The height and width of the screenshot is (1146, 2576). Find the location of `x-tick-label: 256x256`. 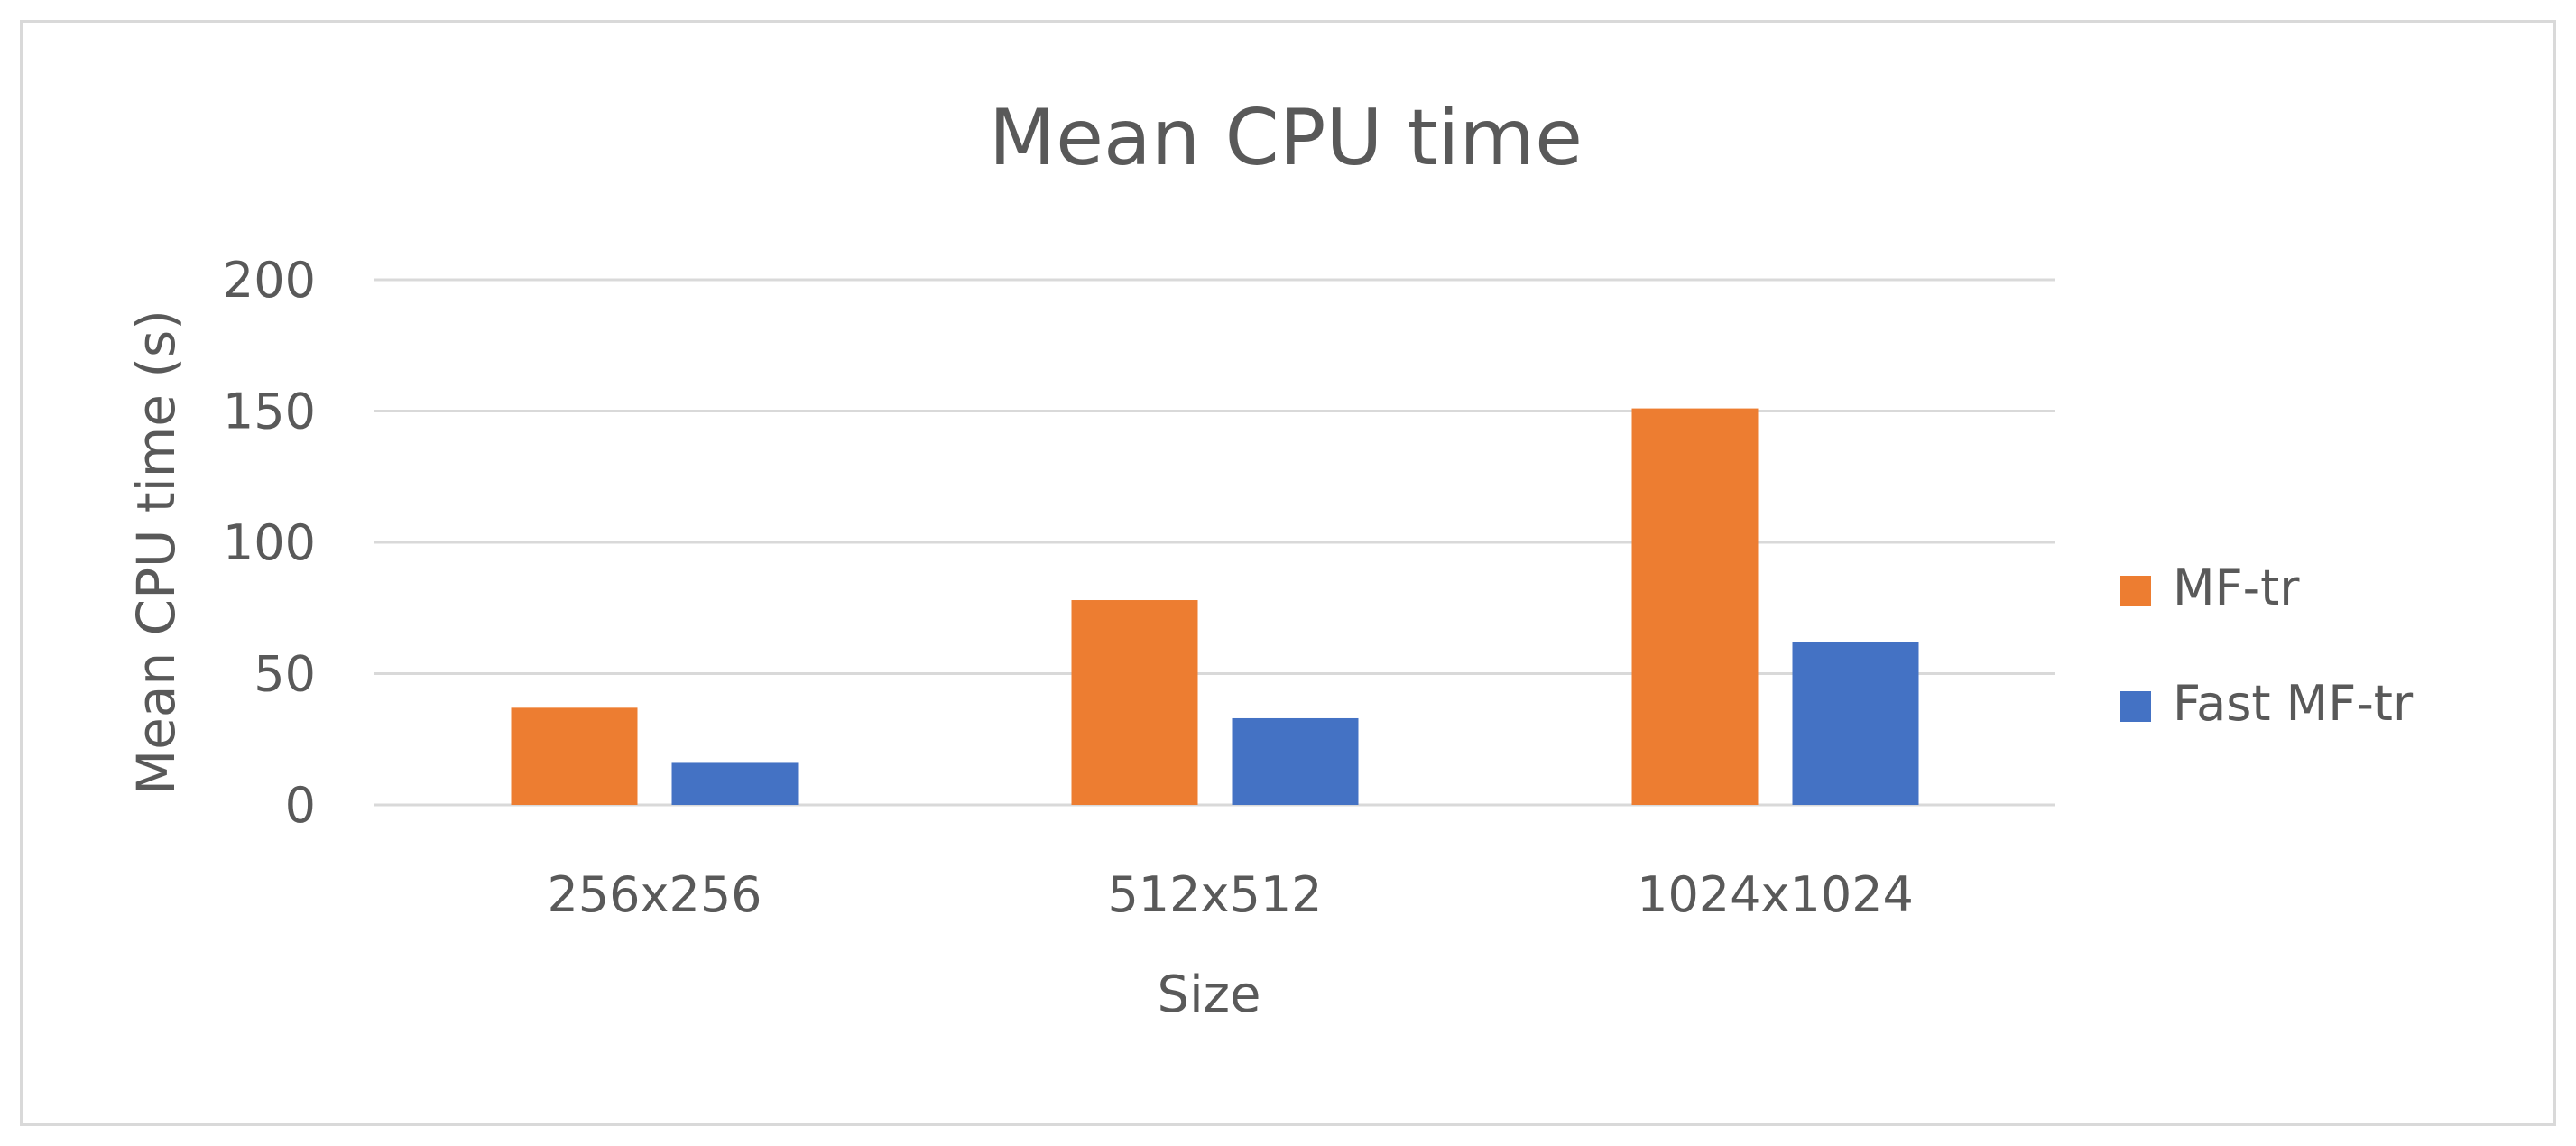

x-tick-label: 256x256 is located at coordinates (654, 895).